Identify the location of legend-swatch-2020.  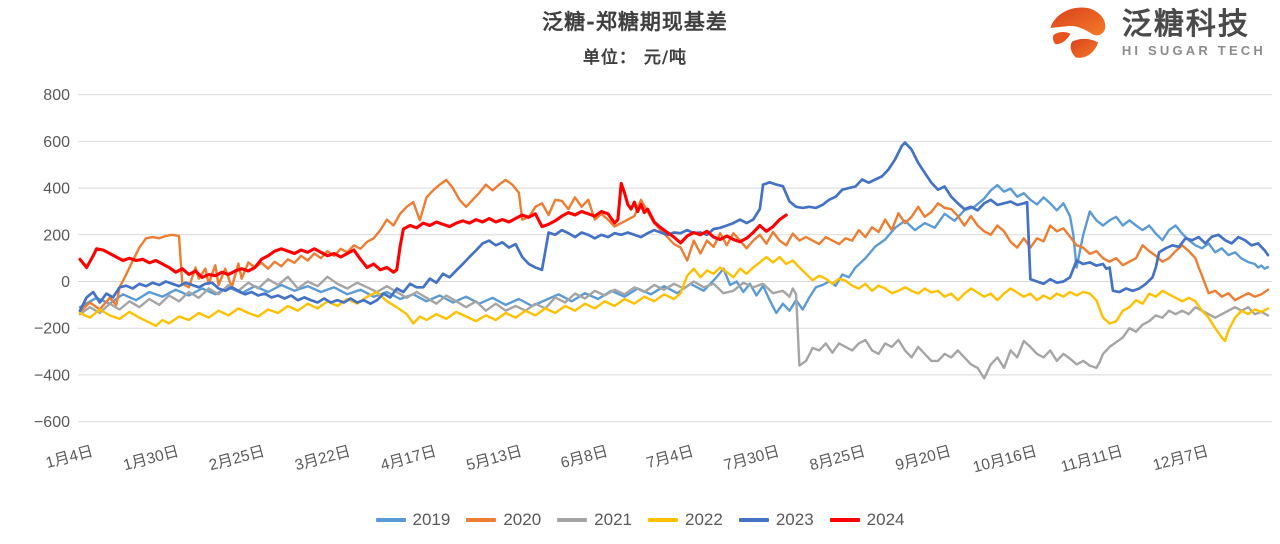
(481, 520).